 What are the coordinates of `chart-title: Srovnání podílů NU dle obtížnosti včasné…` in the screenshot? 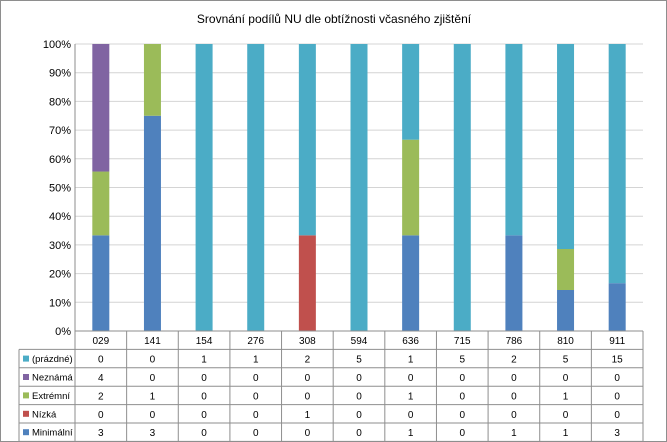 It's located at (334, 19).